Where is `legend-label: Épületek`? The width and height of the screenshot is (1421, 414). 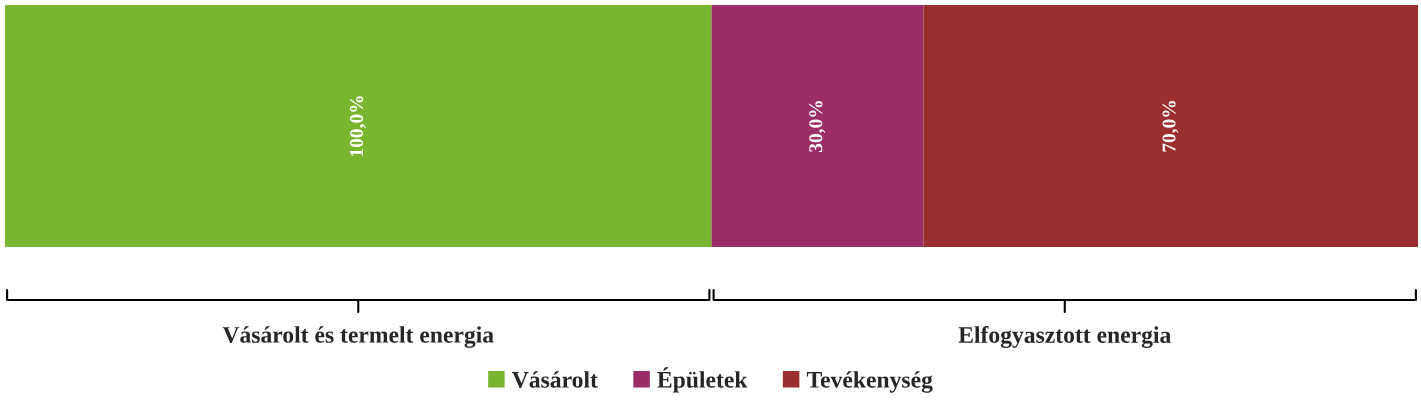
legend-label: Épületek is located at coordinates (702, 380).